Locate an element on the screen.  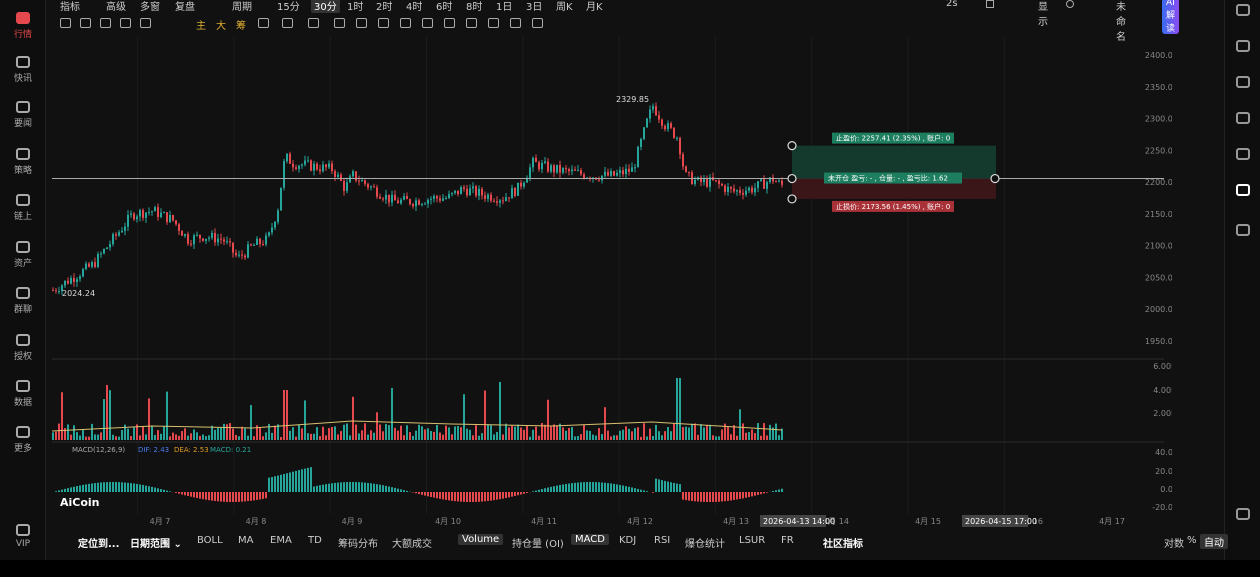
indicator-item-19: 自动 is located at coordinates (1214, 541).